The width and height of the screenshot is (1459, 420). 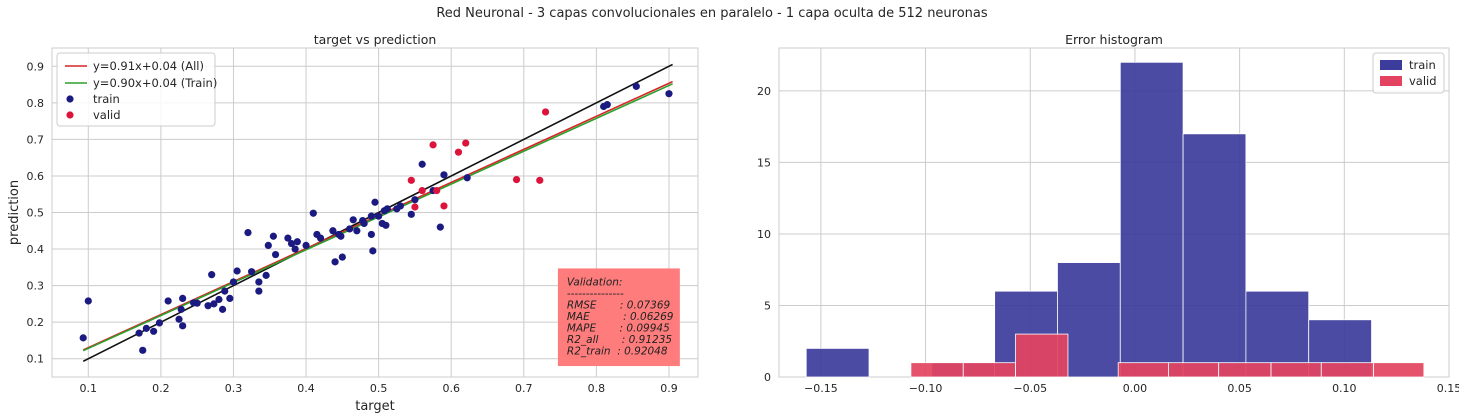 I want to click on y-tick-label: 0, so click(x=767, y=377).